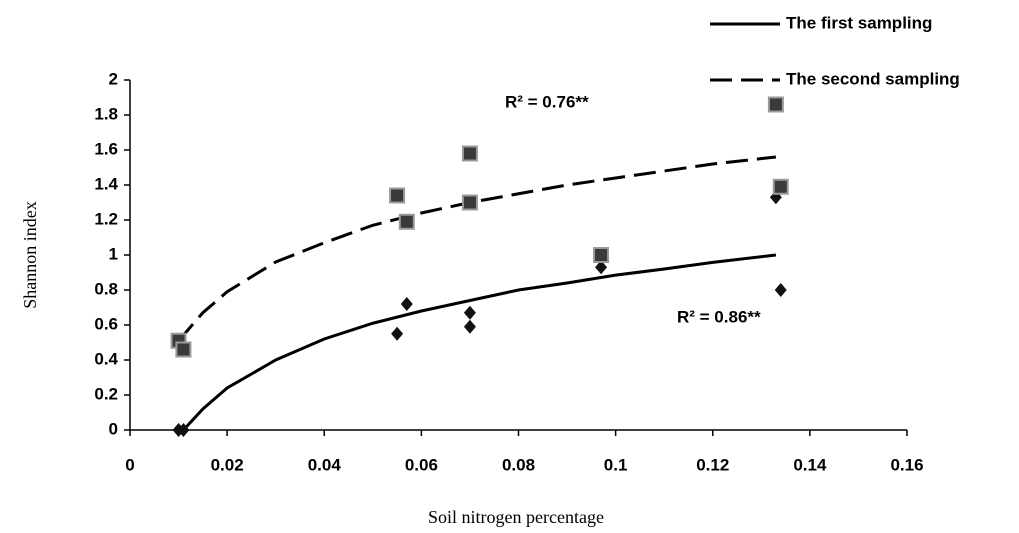 This screenshot has height=533, width=1019. What do you see at coordinates (516, 517) in the screenshot?
I see `x-axis-title: Soil nitrogen percentage` at bounding box center [516, 517].